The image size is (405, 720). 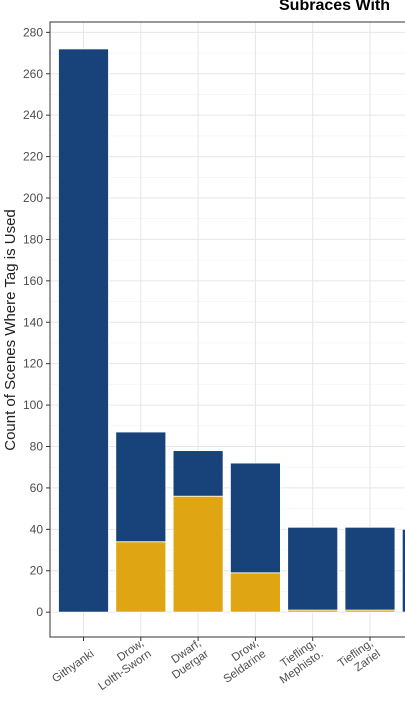 I want to click on y-tick-label: 260, so click(x=33, y=74).